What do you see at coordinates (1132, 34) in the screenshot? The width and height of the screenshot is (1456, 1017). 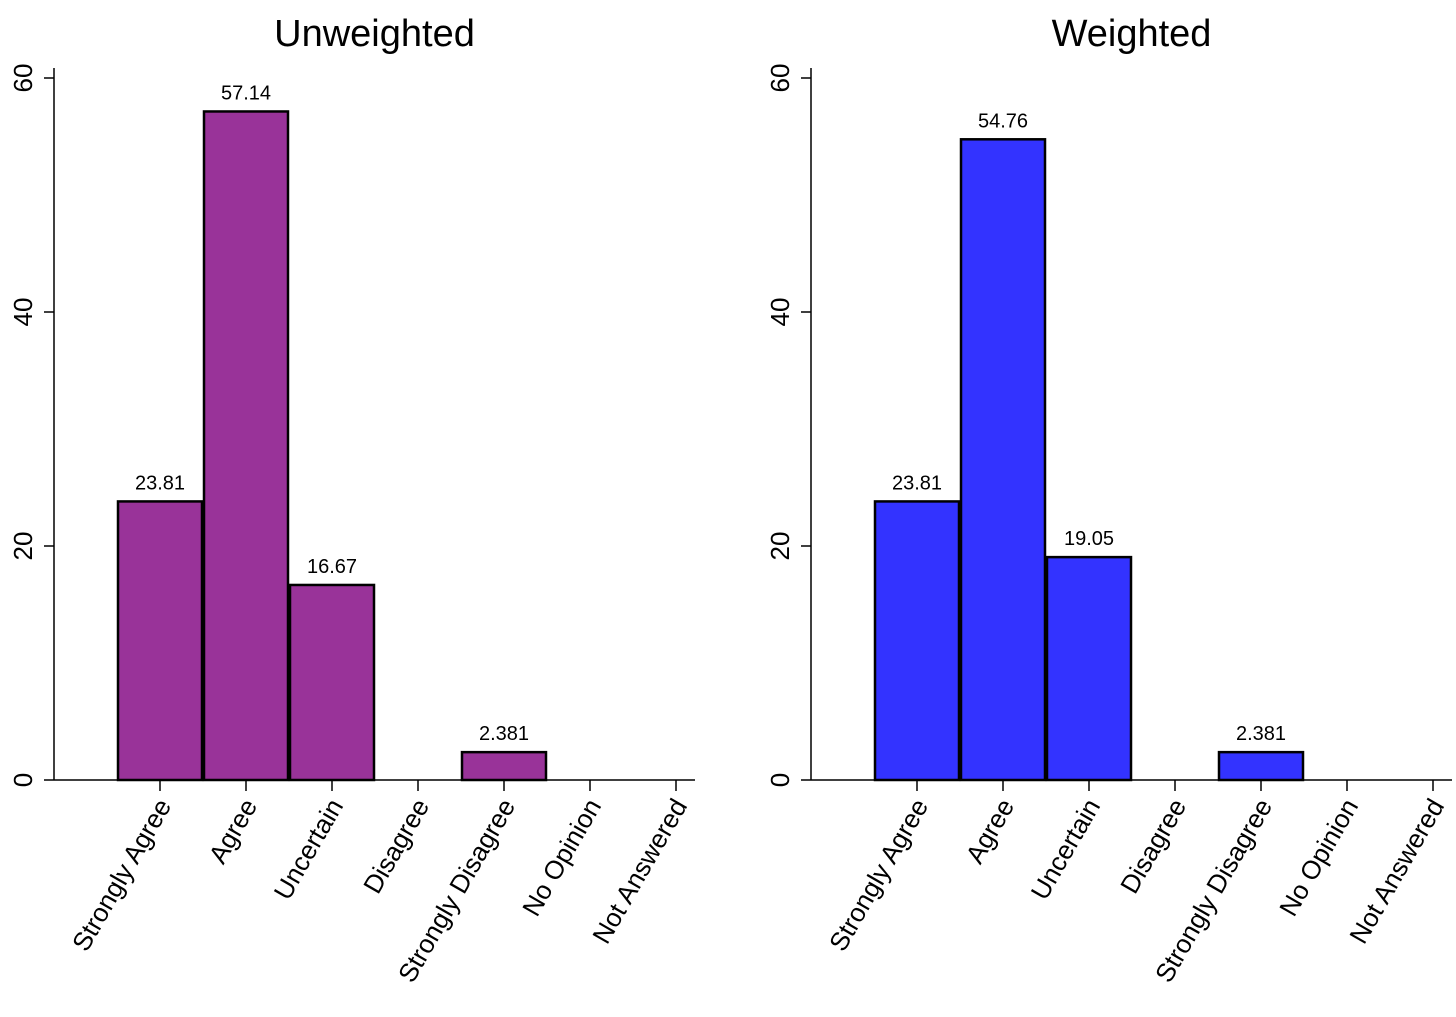 I see `chart-title: Weighted` at bounding box center [1132, 34].